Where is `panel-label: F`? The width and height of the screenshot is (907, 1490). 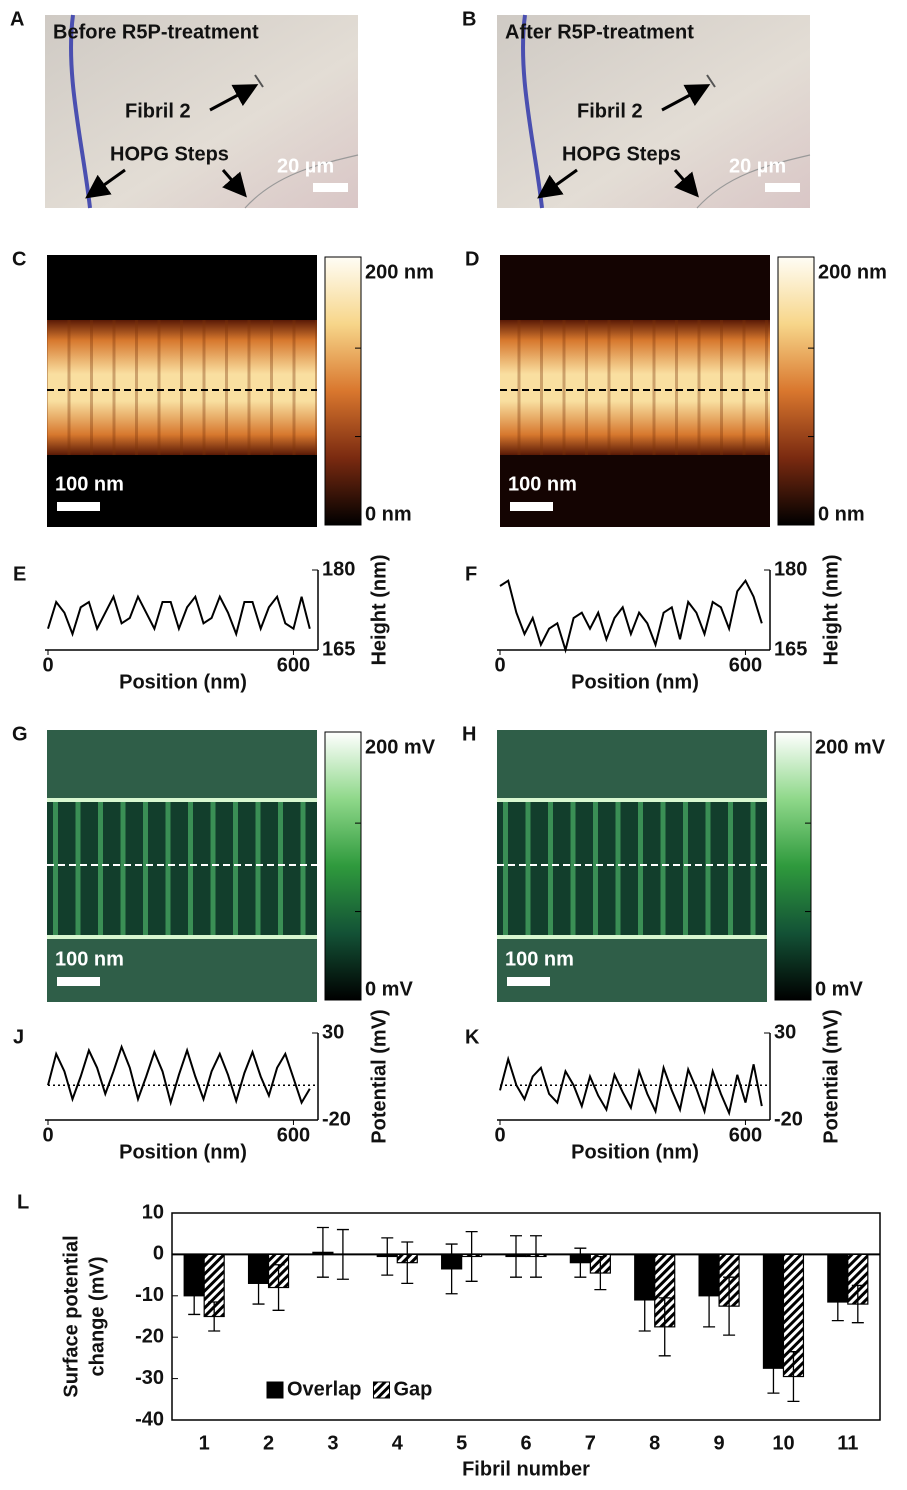
panel-label: F is located at coordinates (471, 574).